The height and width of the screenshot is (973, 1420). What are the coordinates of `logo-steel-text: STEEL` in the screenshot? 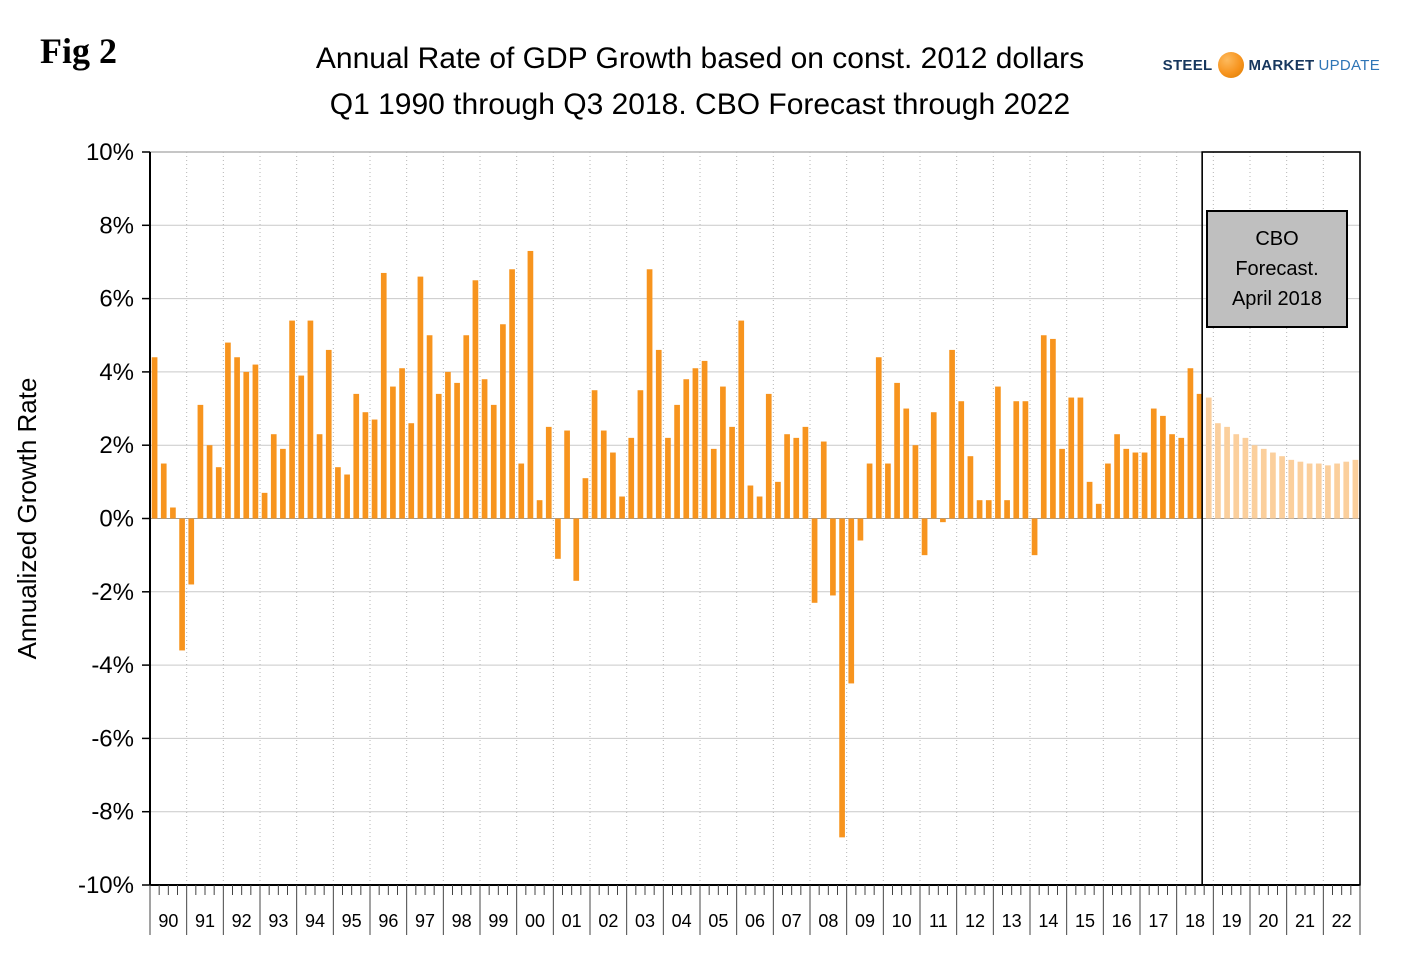 It's located at (1187, 65).